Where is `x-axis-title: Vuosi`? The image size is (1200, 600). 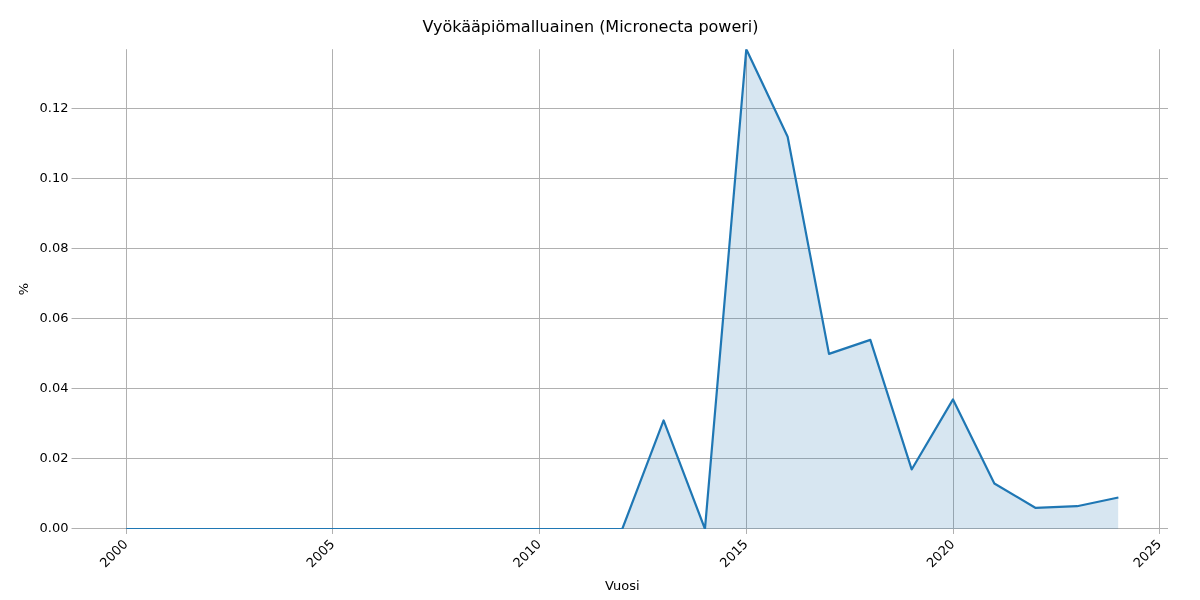 x-axis-title: Vuosi is located at coordinates (622, 585).